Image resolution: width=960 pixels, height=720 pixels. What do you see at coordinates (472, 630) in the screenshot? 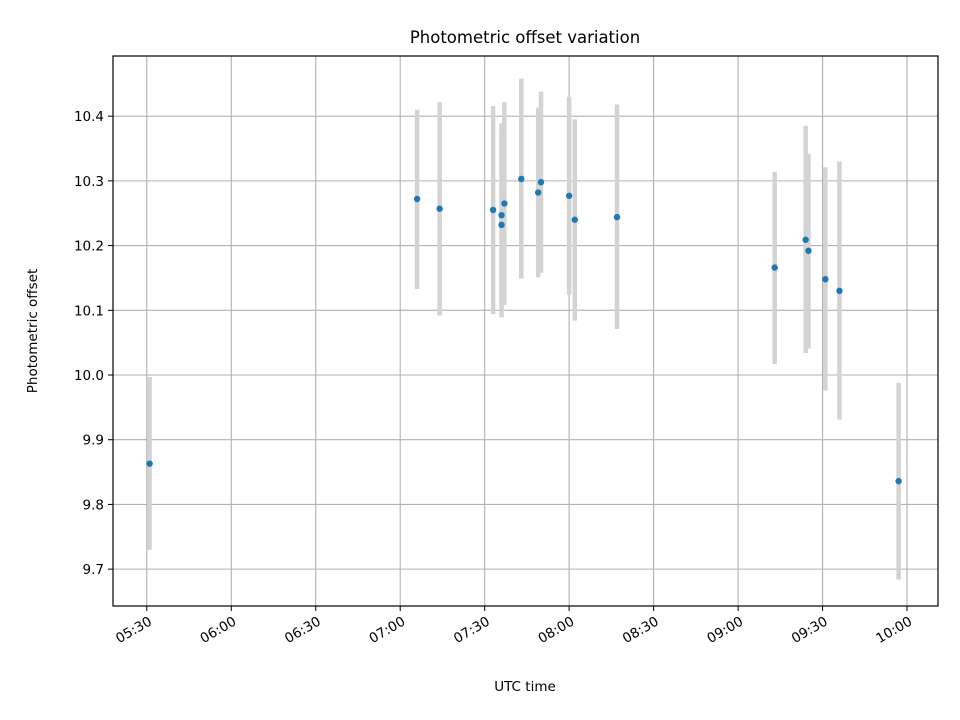
I see `x-tick-label: 07:30` at bounding box center [472, 630].